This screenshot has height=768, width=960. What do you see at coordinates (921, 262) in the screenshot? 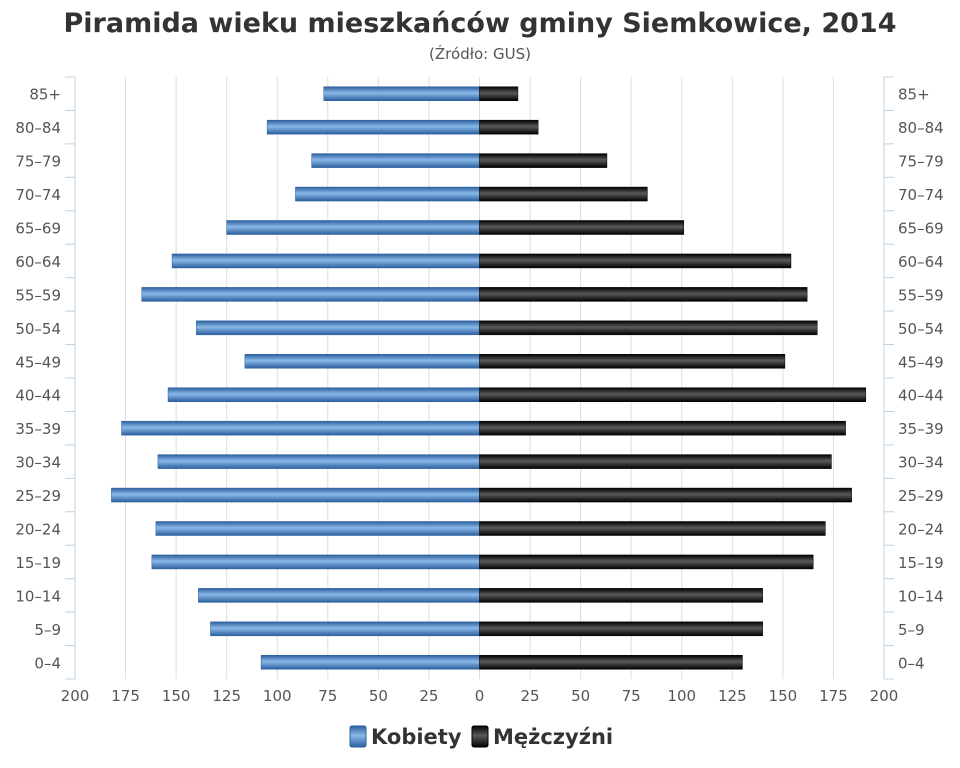
I see `category-label-right: 60–64` at bounding box center [921, 262].